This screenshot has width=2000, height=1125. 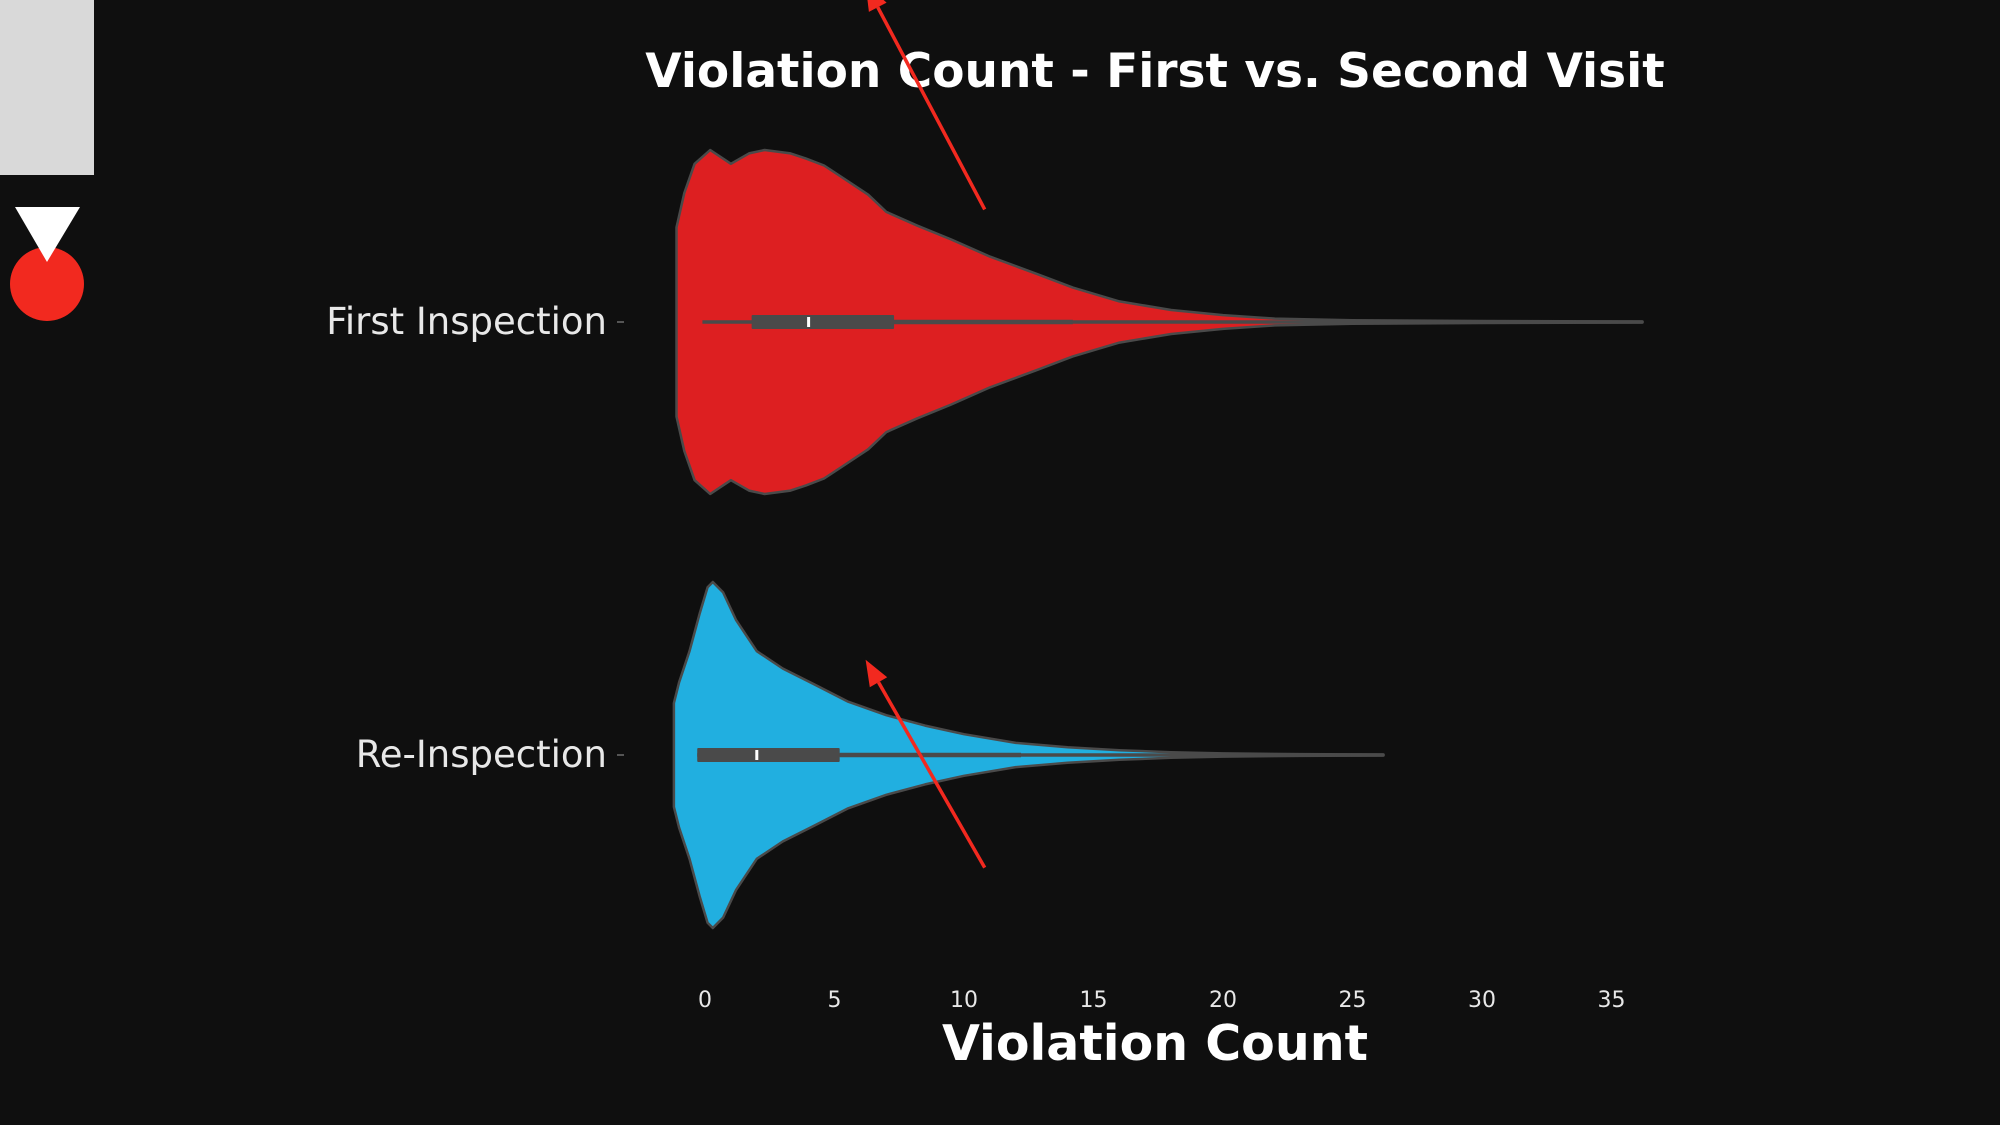 What do you see at coordinates (1155, 1043) in the screenshot?
I see `x-axis-label: Violation Count` at bounding box center [1155, 1043].